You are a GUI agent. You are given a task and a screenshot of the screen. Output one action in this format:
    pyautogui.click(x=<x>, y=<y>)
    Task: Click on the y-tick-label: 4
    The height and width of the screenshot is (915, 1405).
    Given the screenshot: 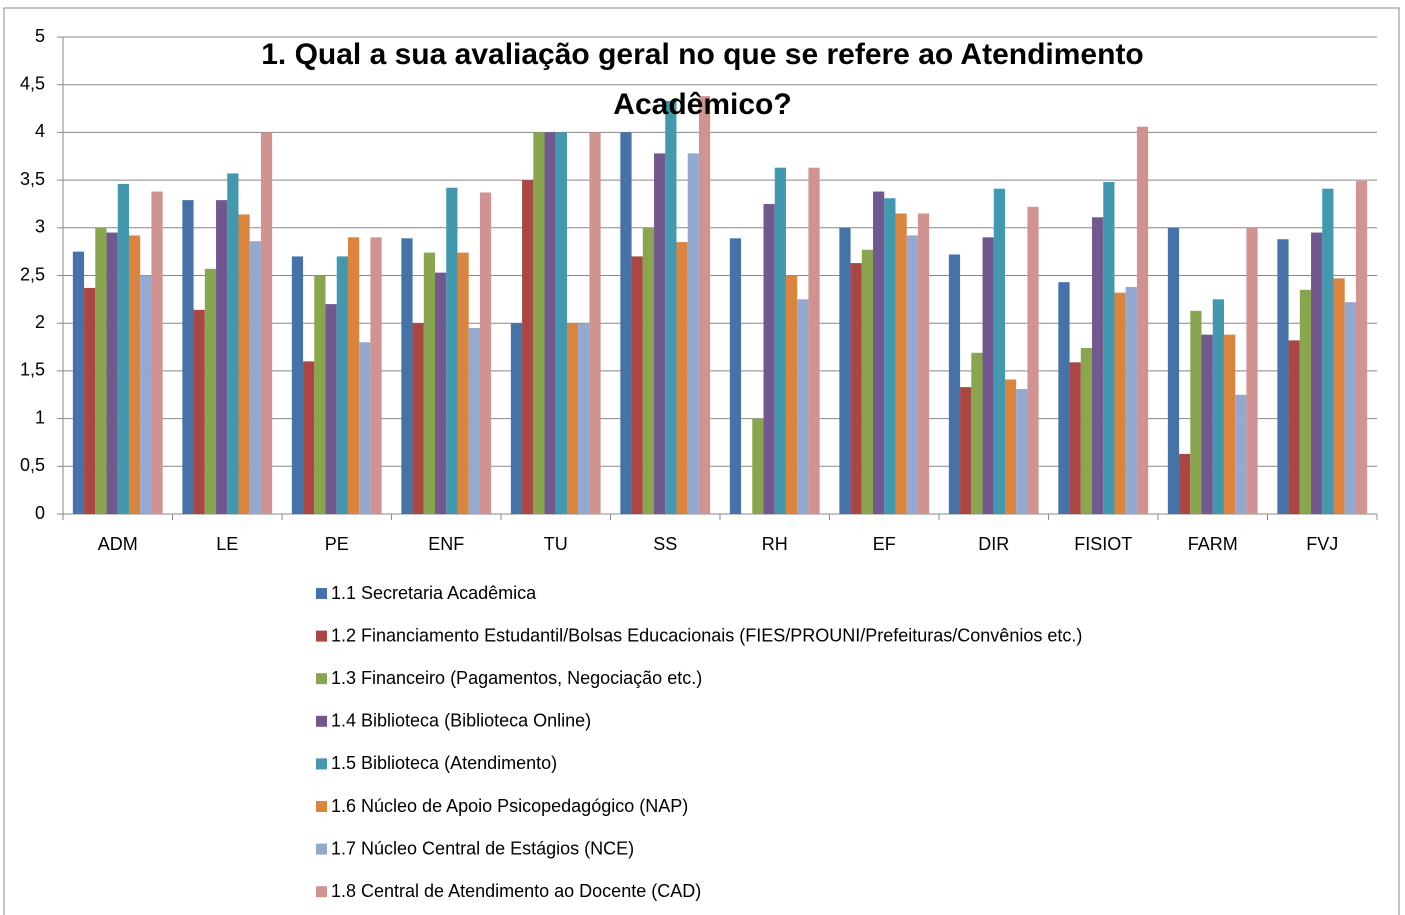 What is the action you would take?
    pyautogui.click(x=40, y=131)
    